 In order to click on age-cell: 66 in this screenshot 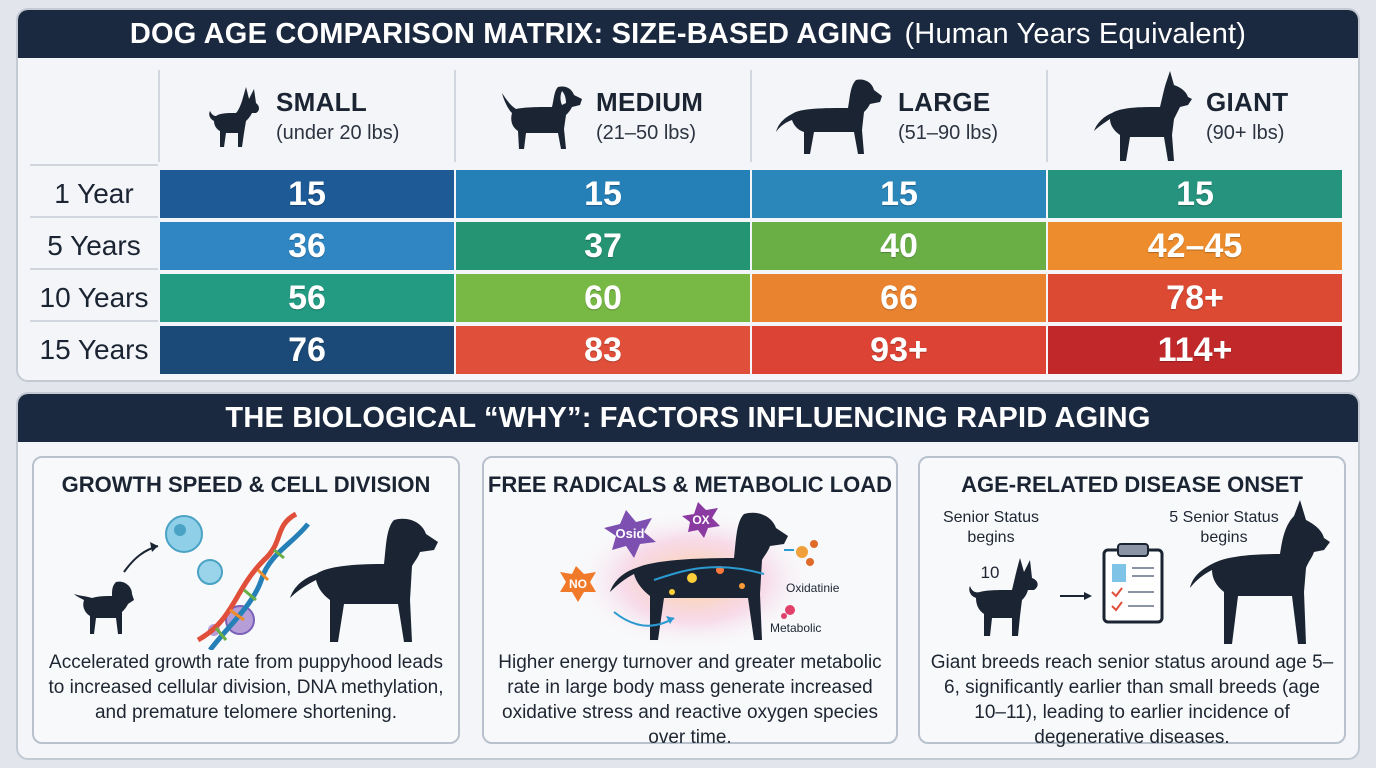, I will do `click(899, 298)`.